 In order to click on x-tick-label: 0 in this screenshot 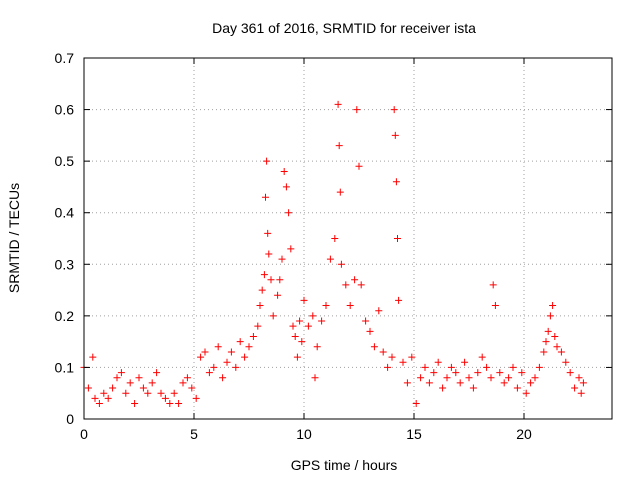, I will do `click(84, 434)`.